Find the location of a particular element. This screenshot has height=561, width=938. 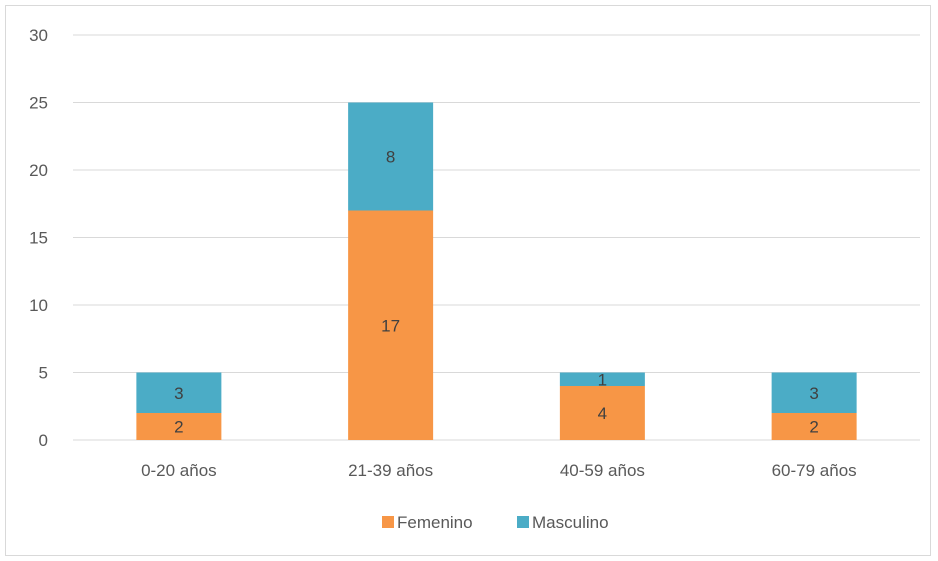

data-label-femenino-1: 17 is located at coordinates (390, 325).